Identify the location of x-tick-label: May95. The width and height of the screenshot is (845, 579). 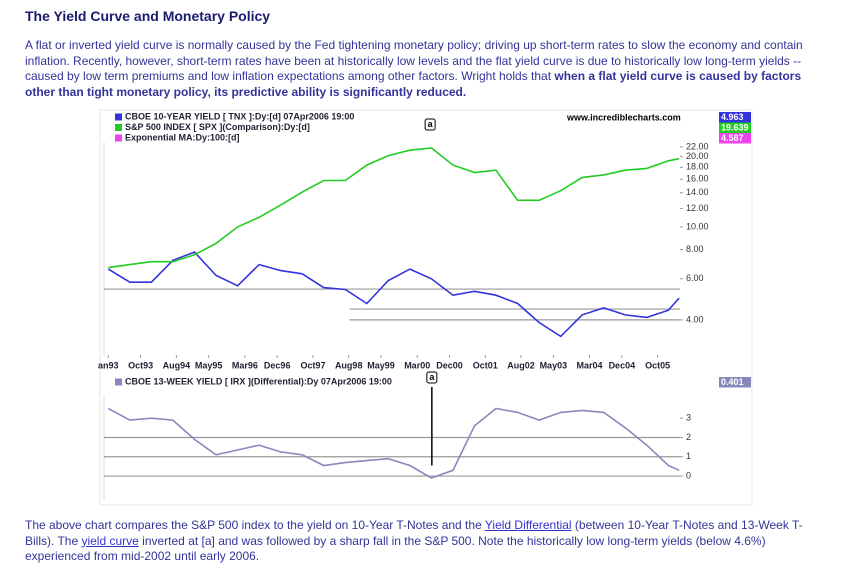
(209, 365).